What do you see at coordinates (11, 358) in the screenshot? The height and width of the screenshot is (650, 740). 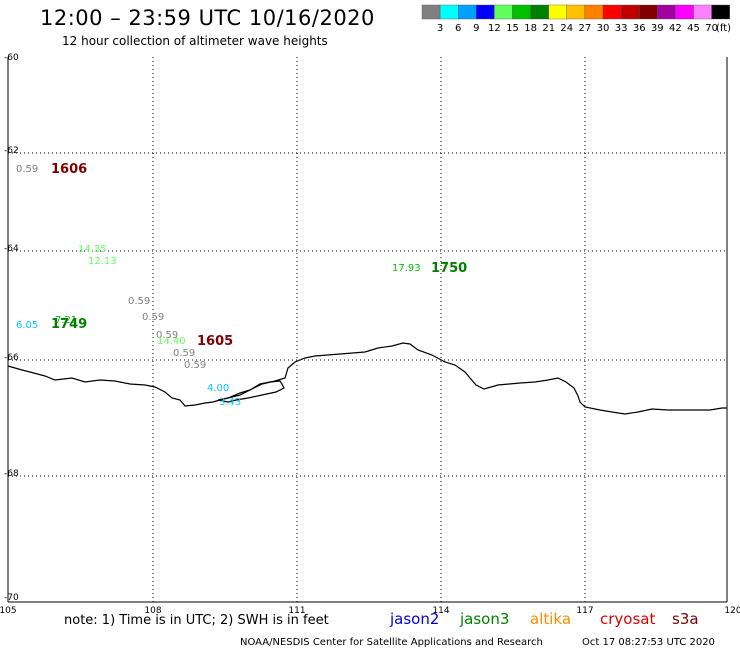 I see `y-tick-label: -66` at bounding box center [11, 358].